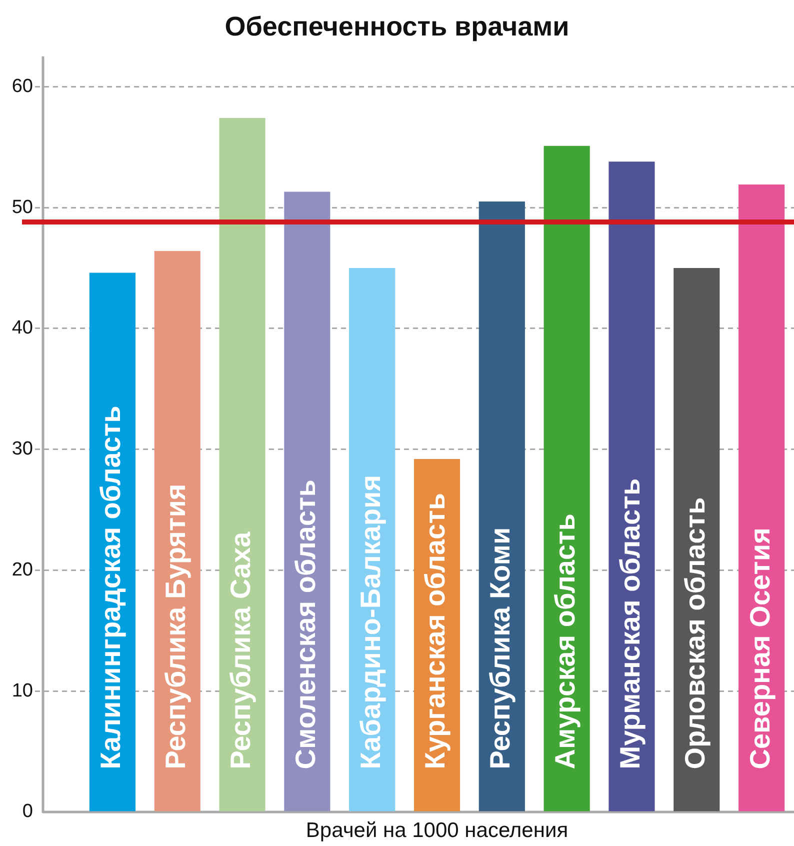  Describe the element at coordinates (370, 622) in the screenshot. I see `x-tick-label: Кабардино-Балкария` at that location.